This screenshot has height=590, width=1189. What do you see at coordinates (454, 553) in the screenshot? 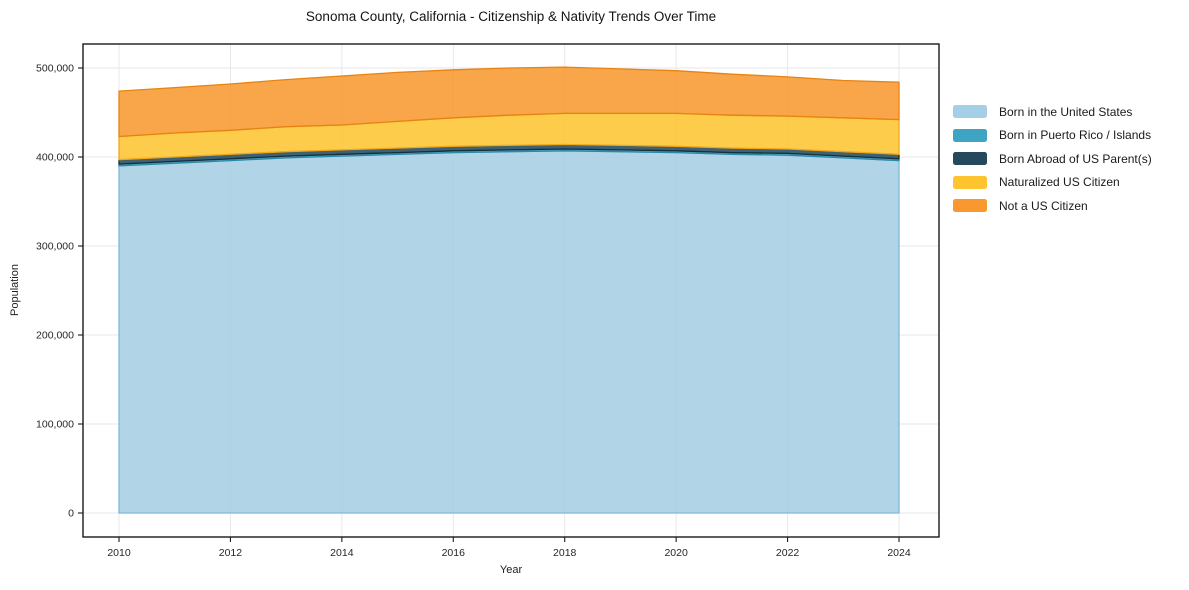
I see `x-tick-label: 2016` at bounding box center [454, 553].